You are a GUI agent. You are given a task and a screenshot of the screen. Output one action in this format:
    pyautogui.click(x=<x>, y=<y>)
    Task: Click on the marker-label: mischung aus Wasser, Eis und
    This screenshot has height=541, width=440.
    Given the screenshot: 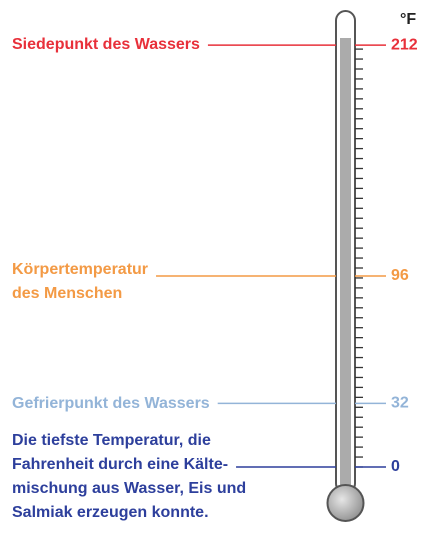 What is the action you would take?
    pyautogui.click(x=129, y=488)
    